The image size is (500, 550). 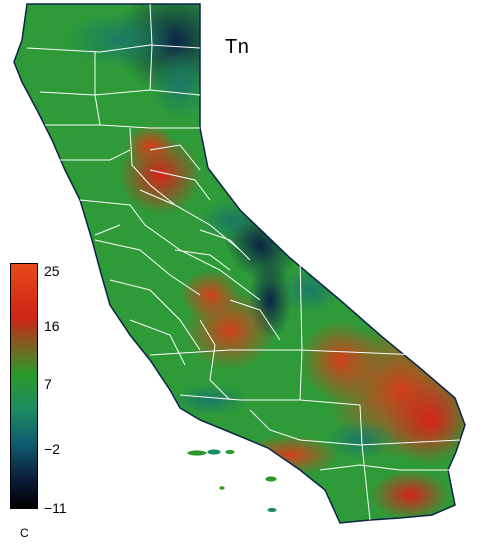 What do you see at coordinates (24, 386) in the screenshot?
I see `legend-colorbar` at bounding box center [24, 386].